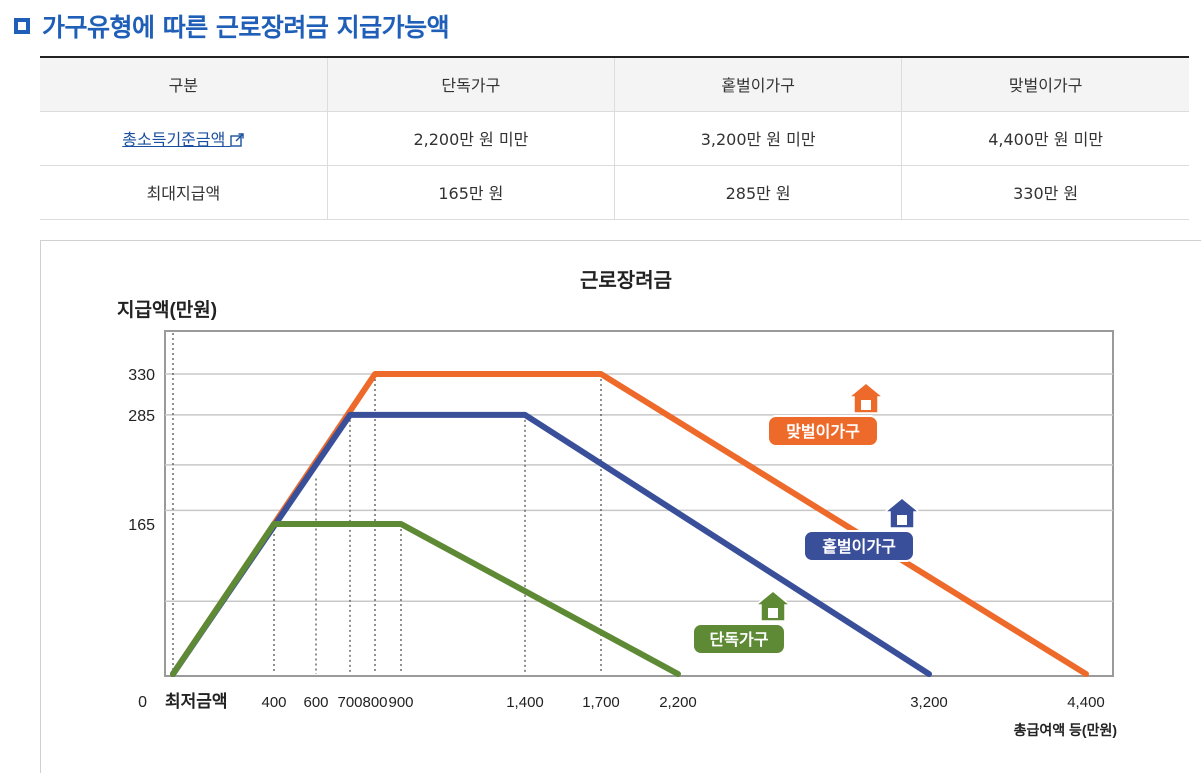  What do you see at coordinates (1065, 730) in the screenshot?
I see `x-axis-label: 총급여액 등(만원)` at bounding box center [1065, 730].